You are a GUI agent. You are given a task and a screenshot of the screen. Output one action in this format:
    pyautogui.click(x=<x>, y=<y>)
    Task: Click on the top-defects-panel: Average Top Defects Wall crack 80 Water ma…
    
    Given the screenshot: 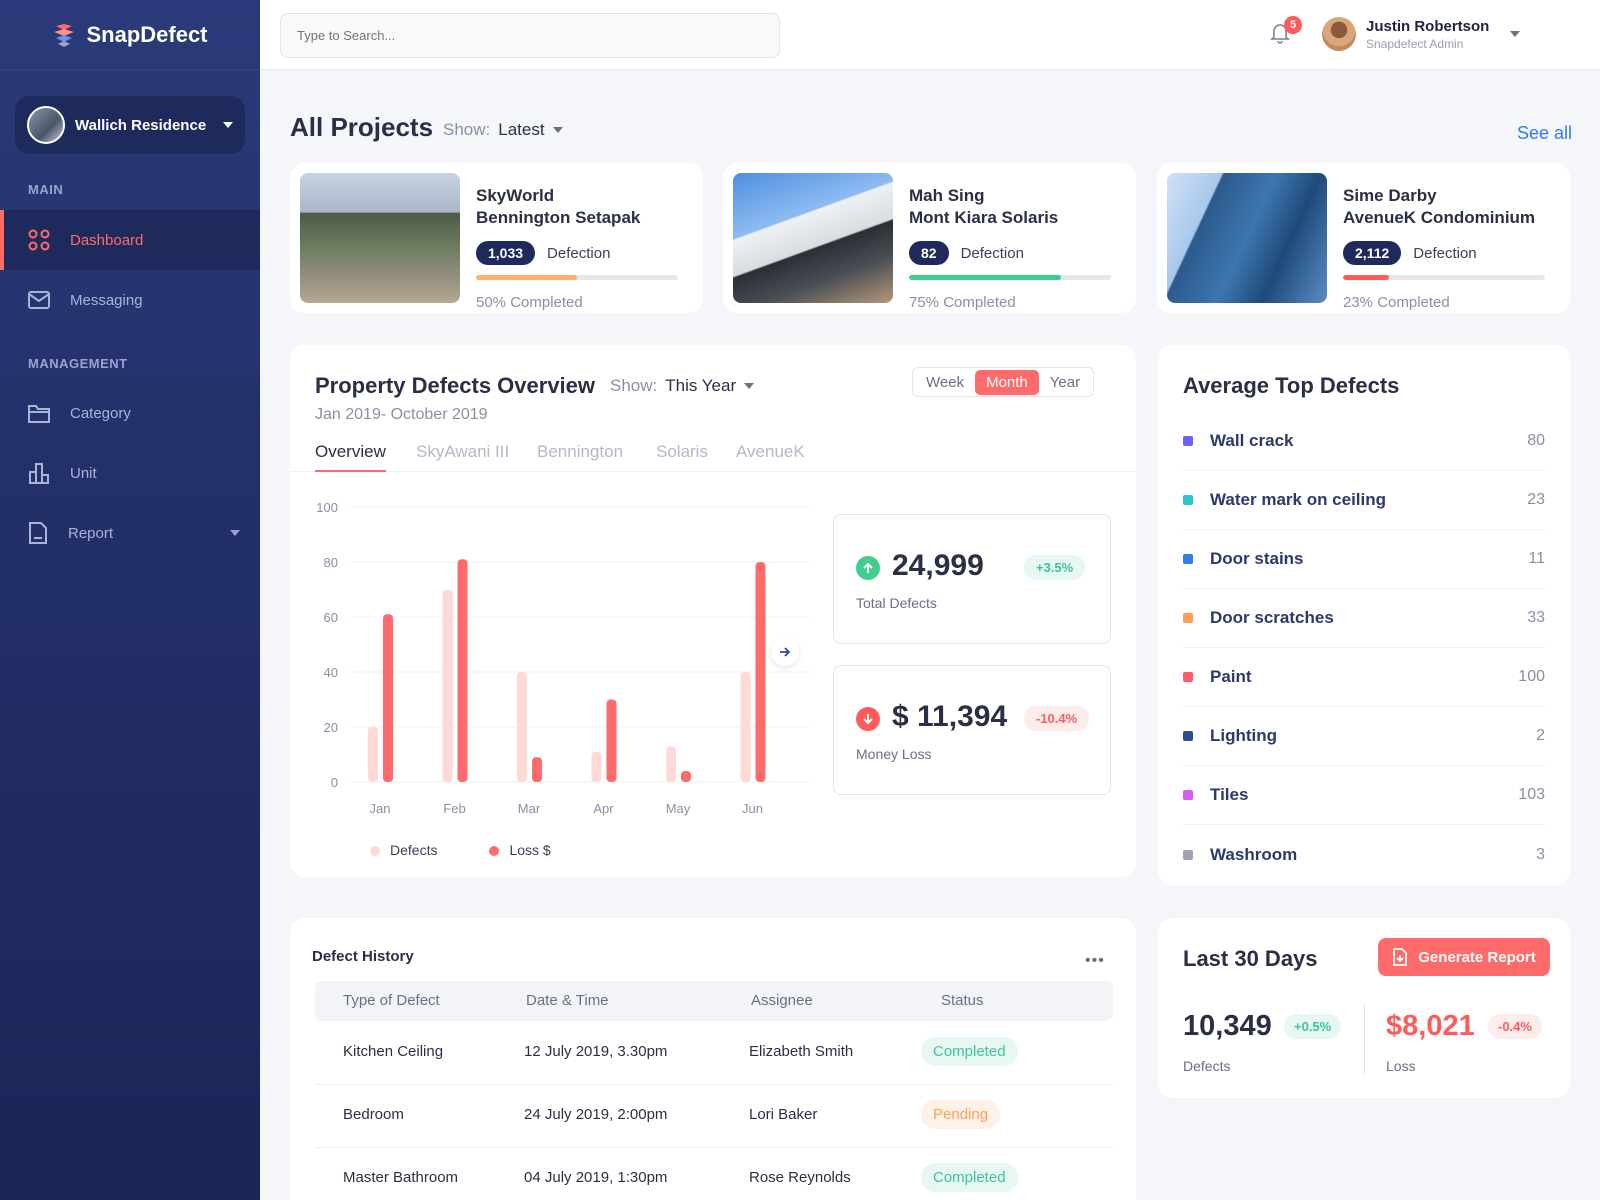 What is the action you would take?
    pyautogui.click(x=1364, y=615)
    